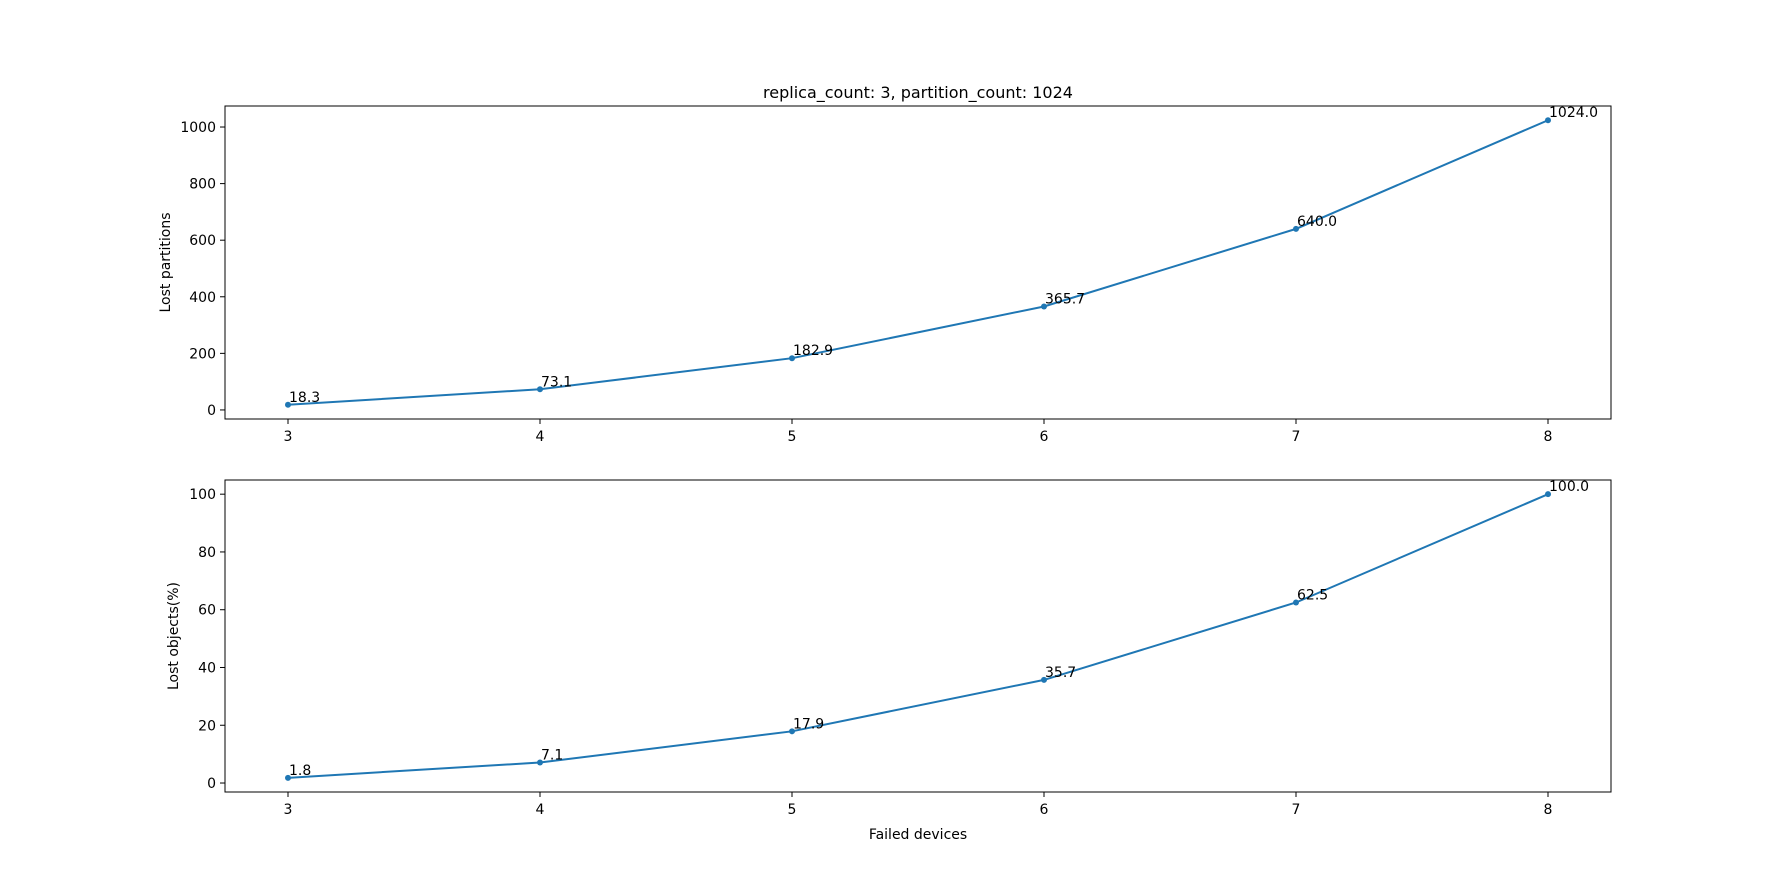 This screenshot has width=1780, height=886. I want to click on y-tick-label: 20, so click(207, 726).